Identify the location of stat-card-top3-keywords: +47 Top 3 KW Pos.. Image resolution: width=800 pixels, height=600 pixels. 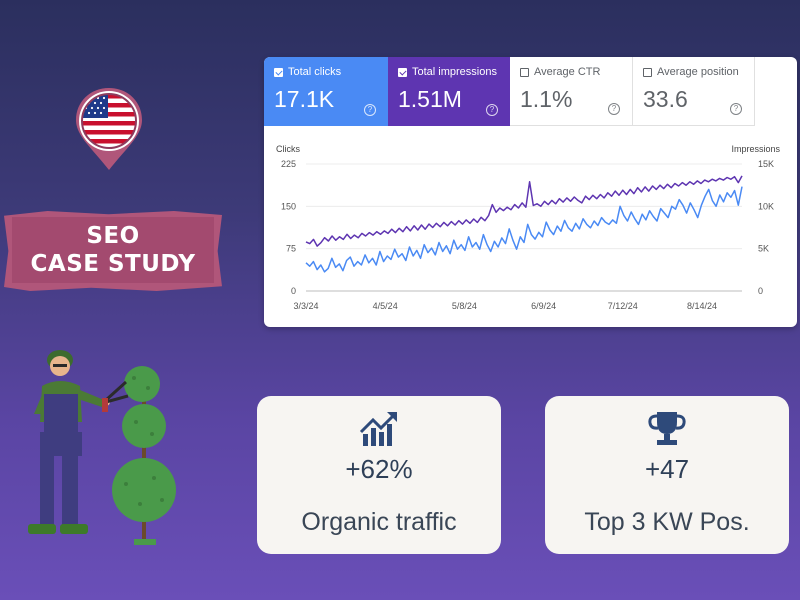
(667, 475).